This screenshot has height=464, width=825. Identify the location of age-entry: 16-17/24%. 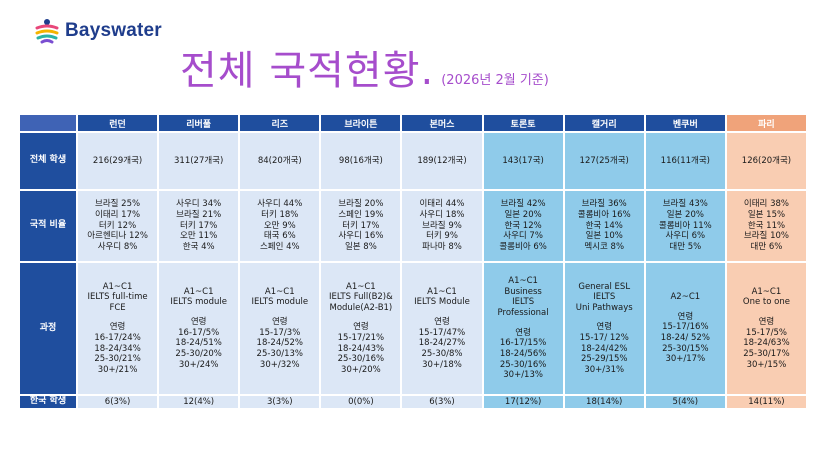
(117, 338).